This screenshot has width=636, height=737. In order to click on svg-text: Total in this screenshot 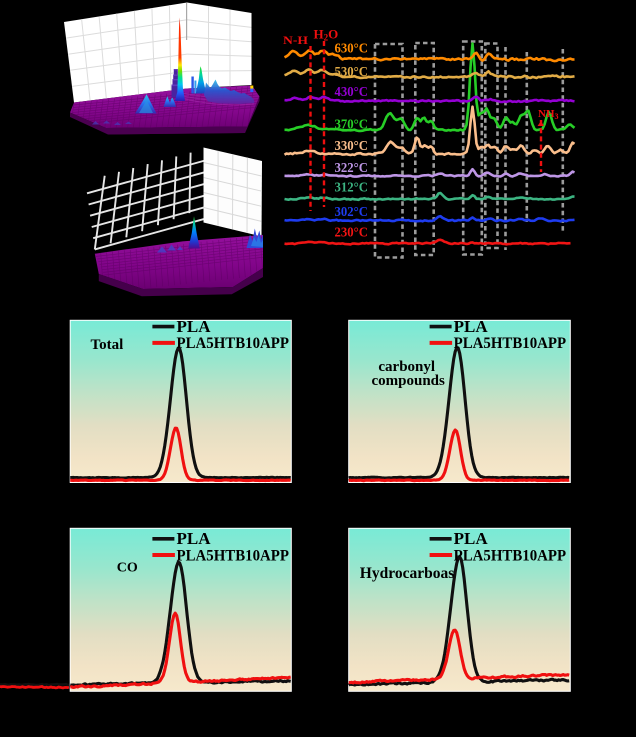, I will do `click(107, 345)`.